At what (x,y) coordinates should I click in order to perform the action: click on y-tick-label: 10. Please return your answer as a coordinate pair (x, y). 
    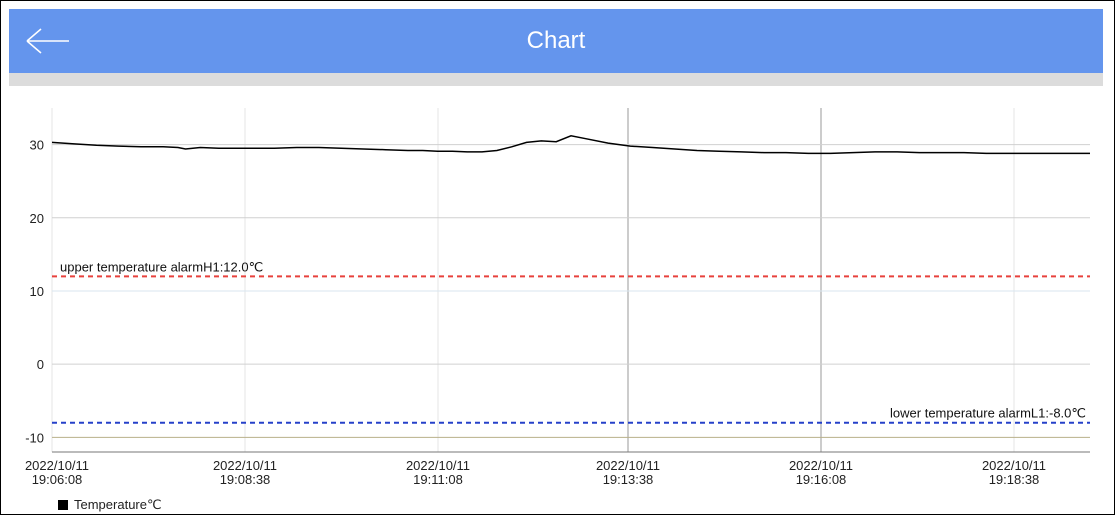
    Looking at the image, I should click on (37, 291).